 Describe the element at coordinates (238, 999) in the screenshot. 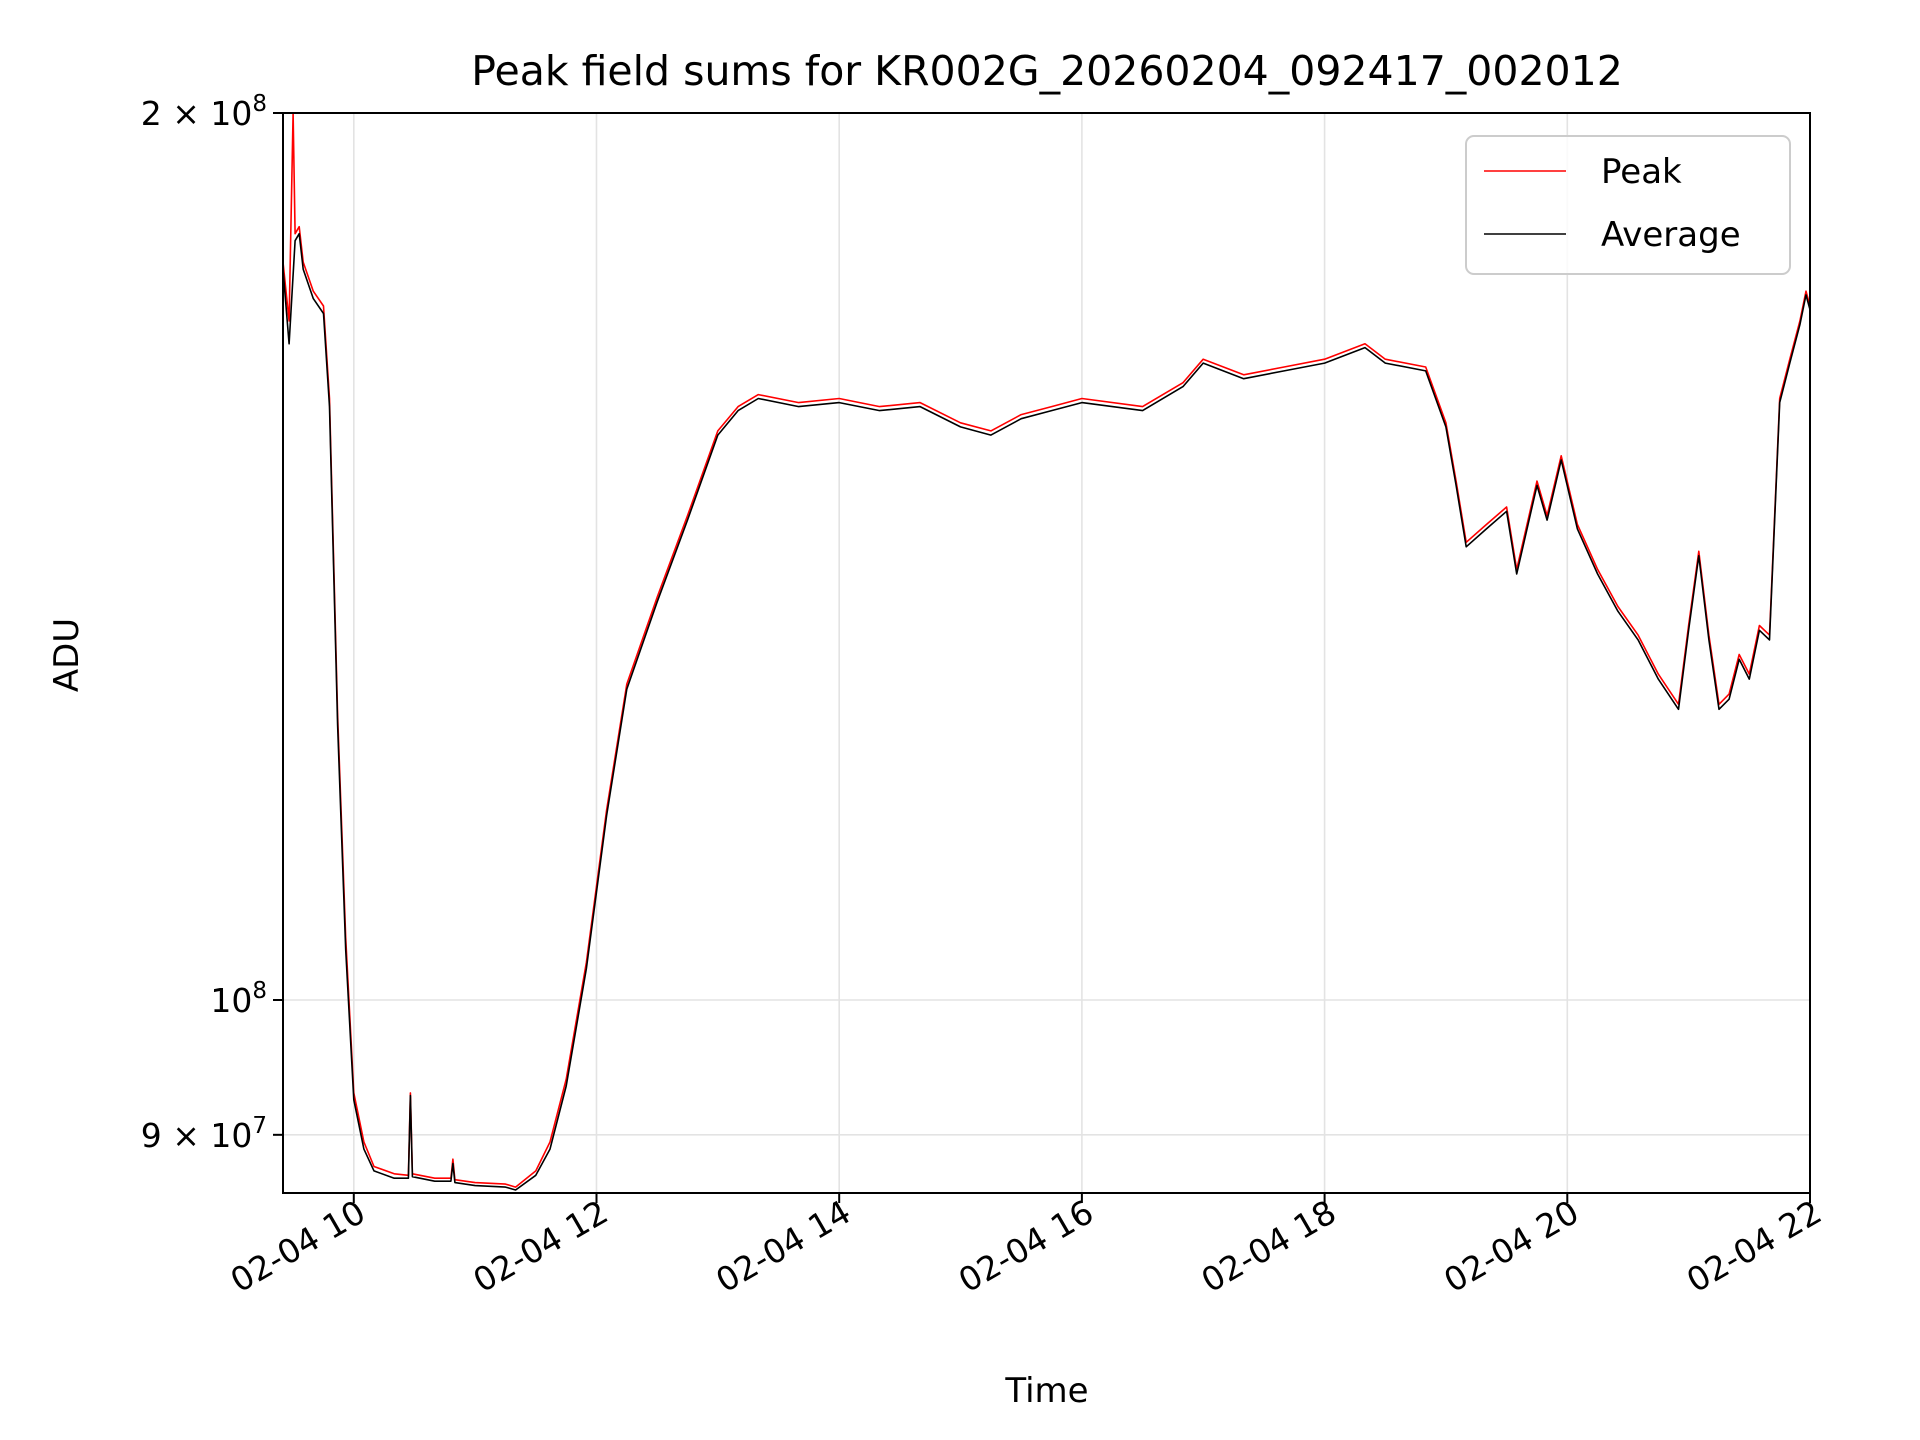

I see `y-tick-label: 108` at that location.